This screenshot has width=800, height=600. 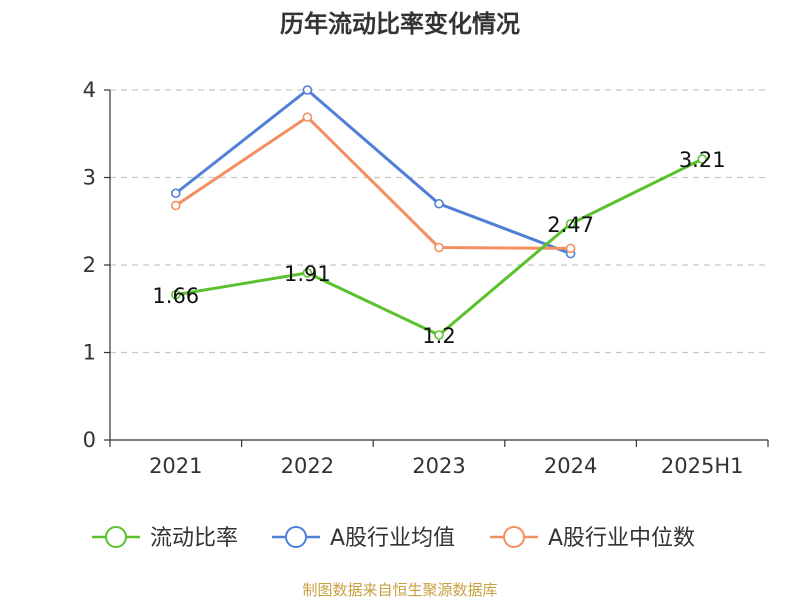 What do you see at coordinates (89, 90) in the screenshot?
I see `y-tick-label: 4` at bounding box center [89, 90].